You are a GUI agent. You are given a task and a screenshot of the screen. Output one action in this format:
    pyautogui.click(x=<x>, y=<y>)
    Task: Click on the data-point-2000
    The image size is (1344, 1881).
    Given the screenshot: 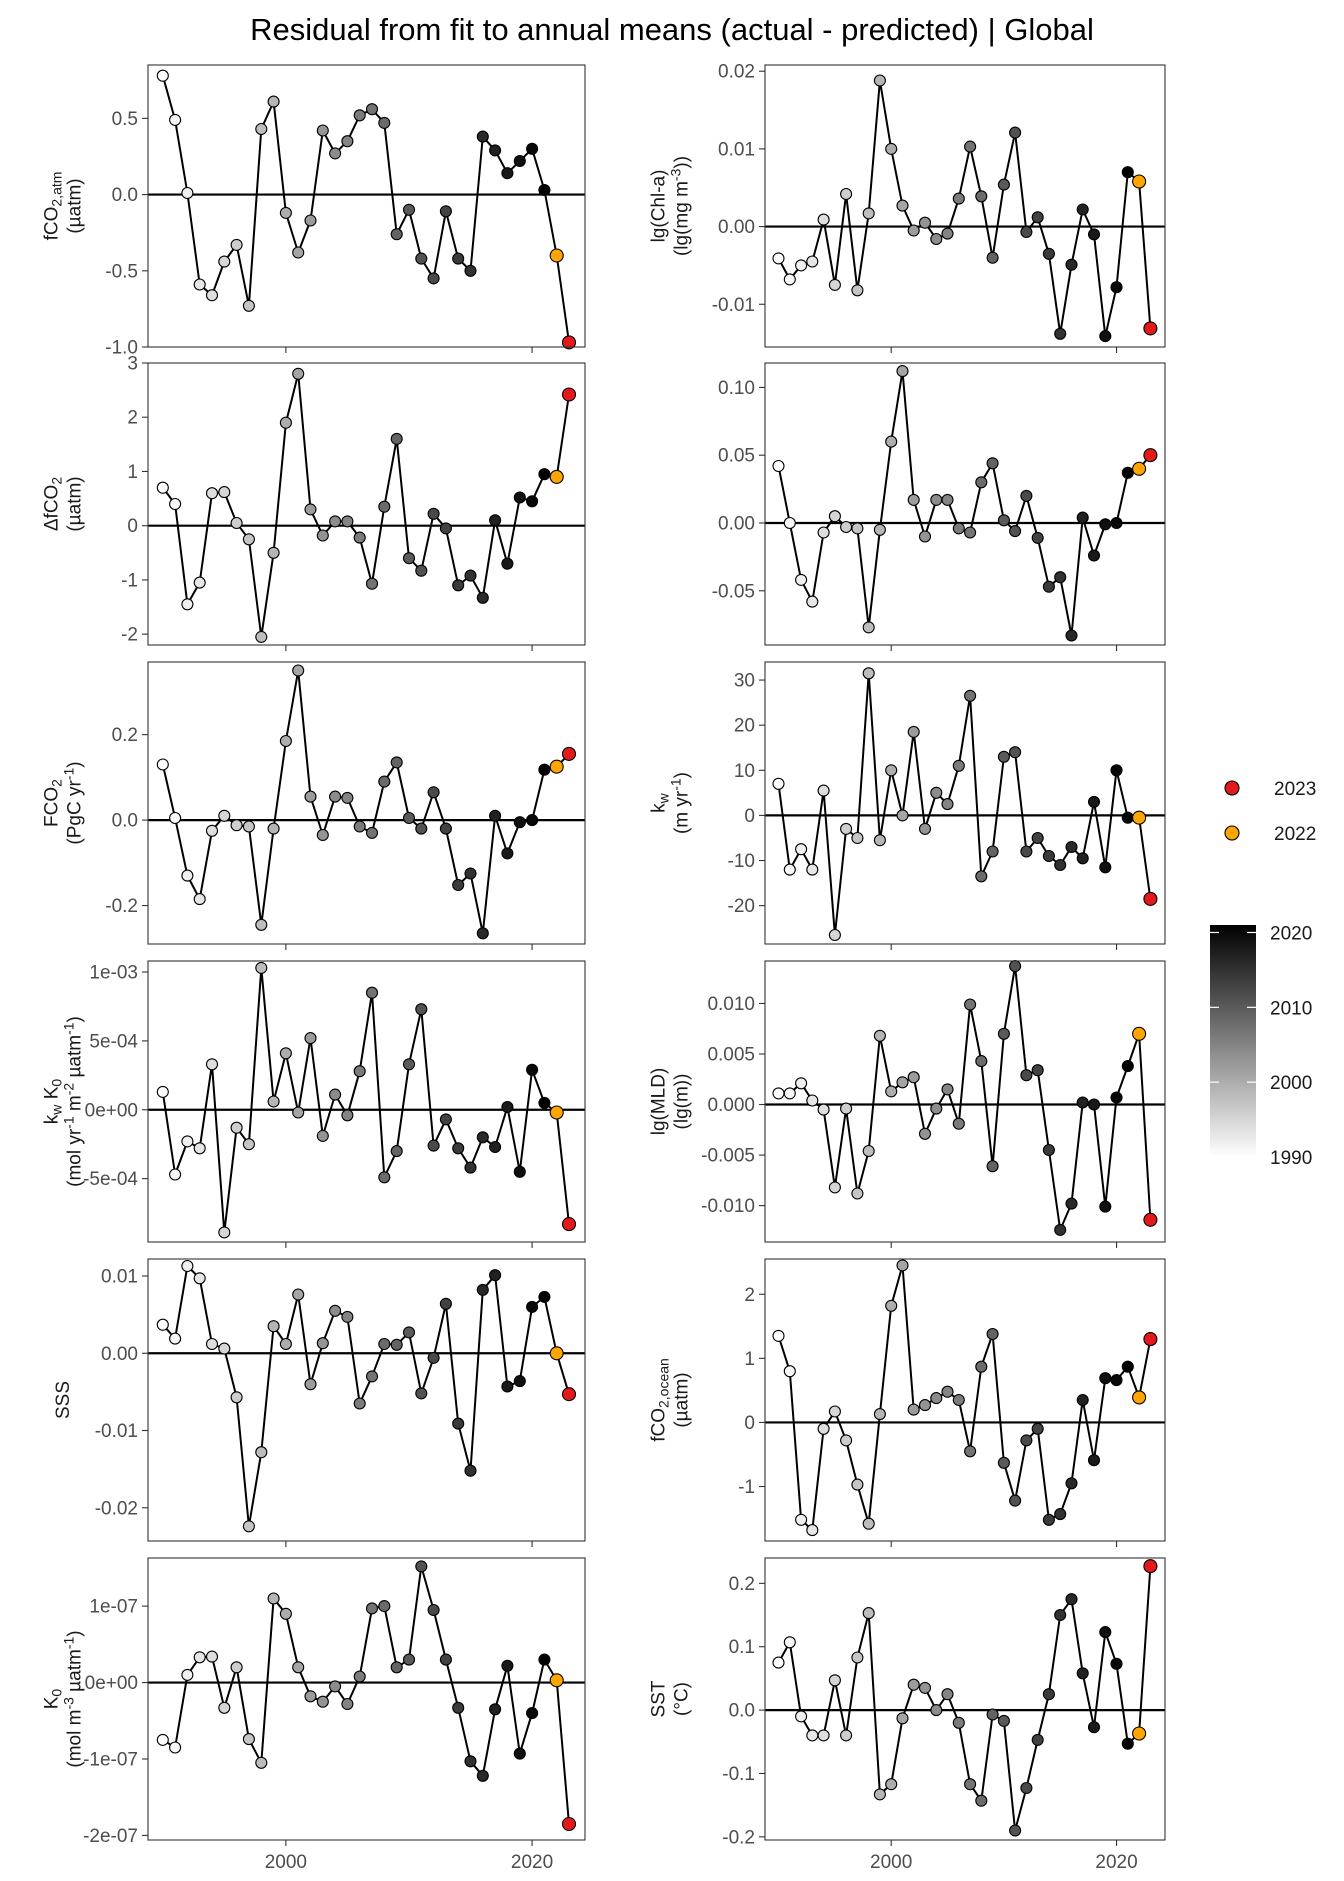 What is the action you would take?
    pyautogui.click(x=285, y=1344)
    